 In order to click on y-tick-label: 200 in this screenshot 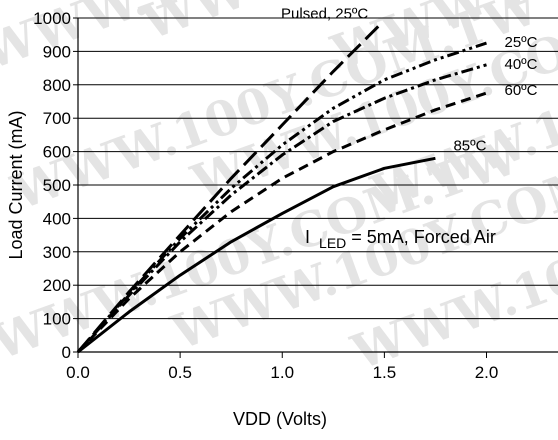, I will do `click(57, 285)`.